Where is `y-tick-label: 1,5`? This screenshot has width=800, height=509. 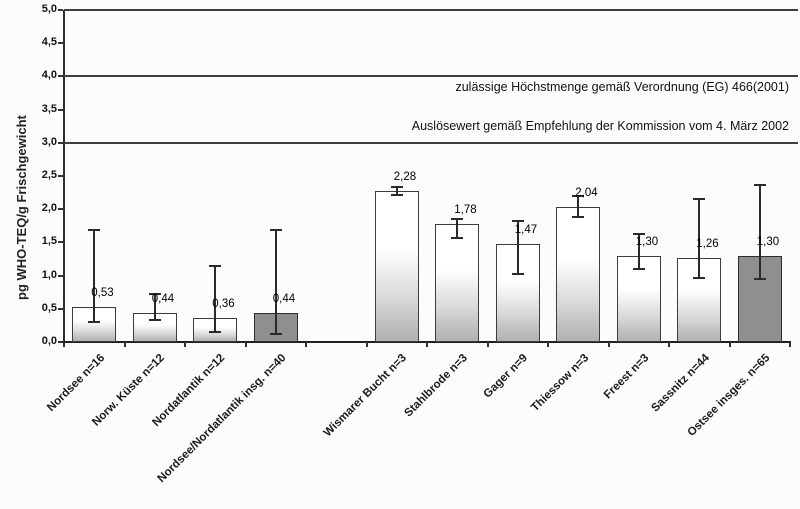 y-tick-label: 1,5 is located at coordinates (49, 241).